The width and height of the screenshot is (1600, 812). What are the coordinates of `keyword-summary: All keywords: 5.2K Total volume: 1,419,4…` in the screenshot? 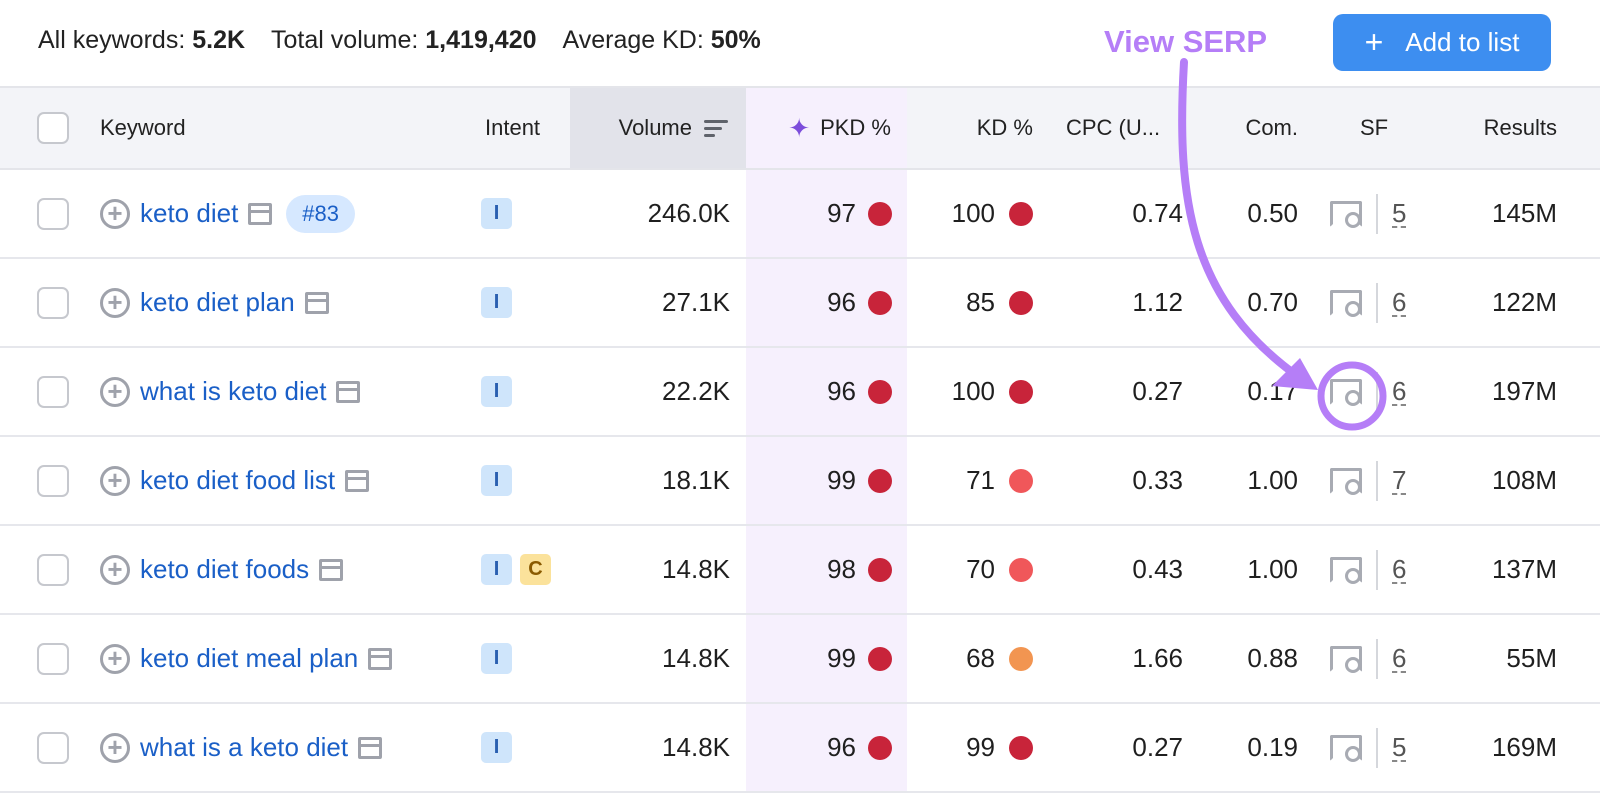 It's located at (399, 40).